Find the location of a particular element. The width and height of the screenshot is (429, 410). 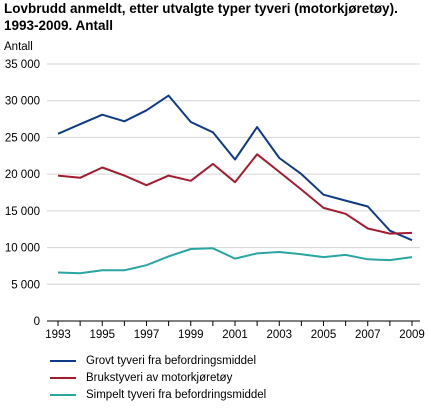

x-tick-label: 2005 is located at coordinates (324, 335).